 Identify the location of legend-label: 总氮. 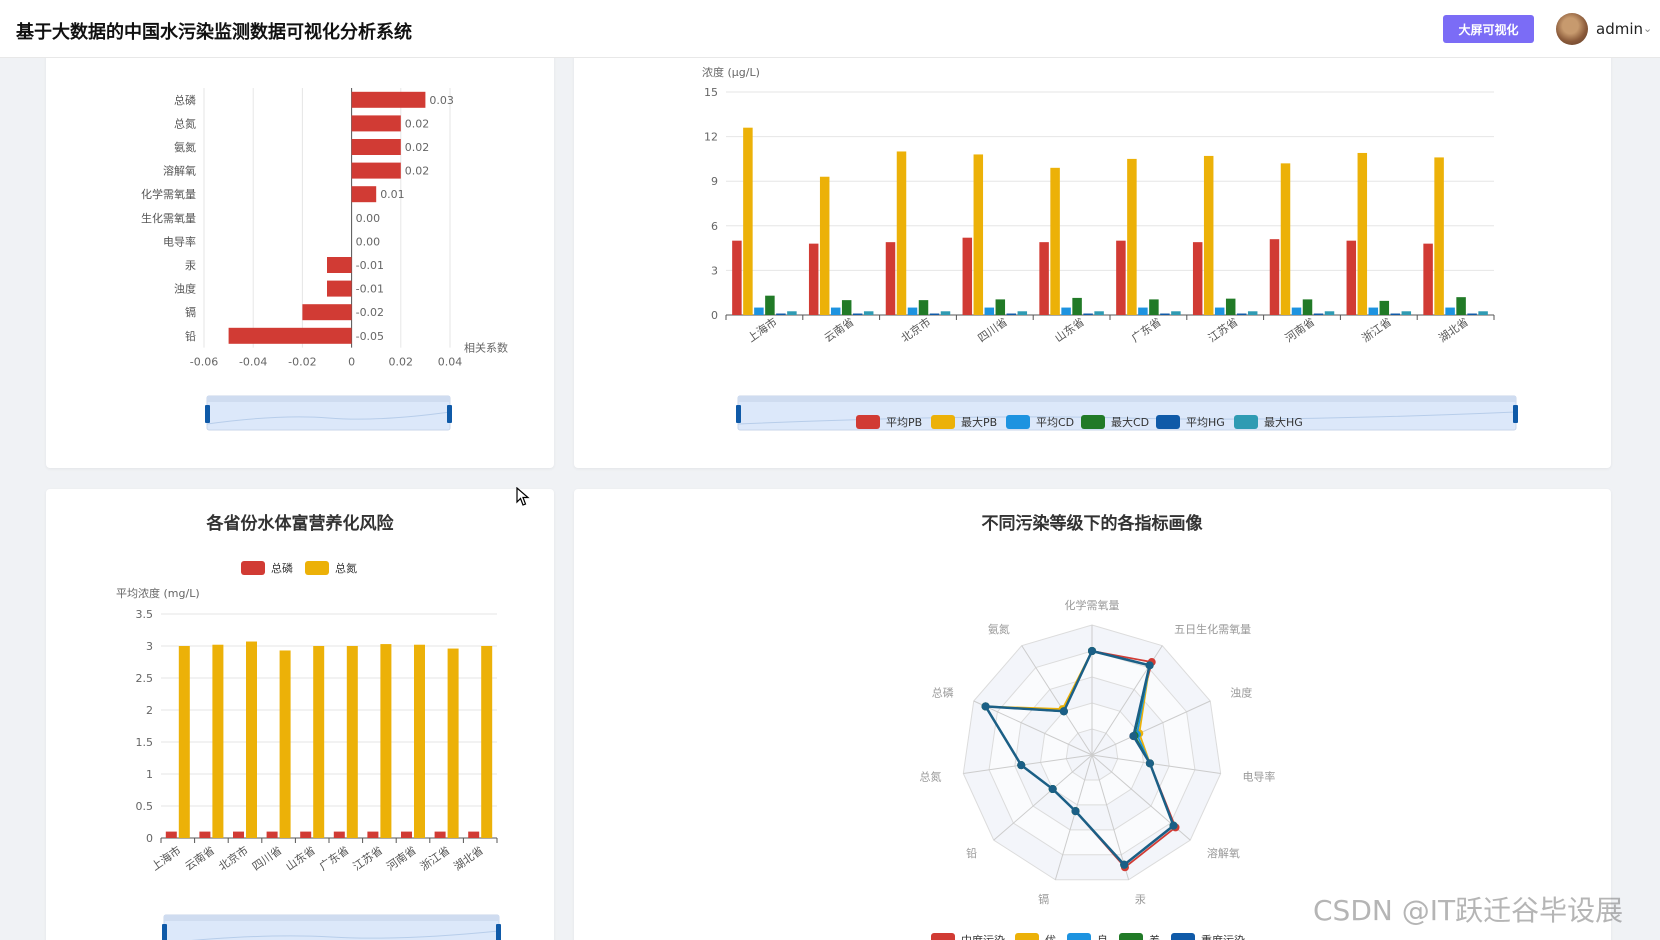
(346, 568).